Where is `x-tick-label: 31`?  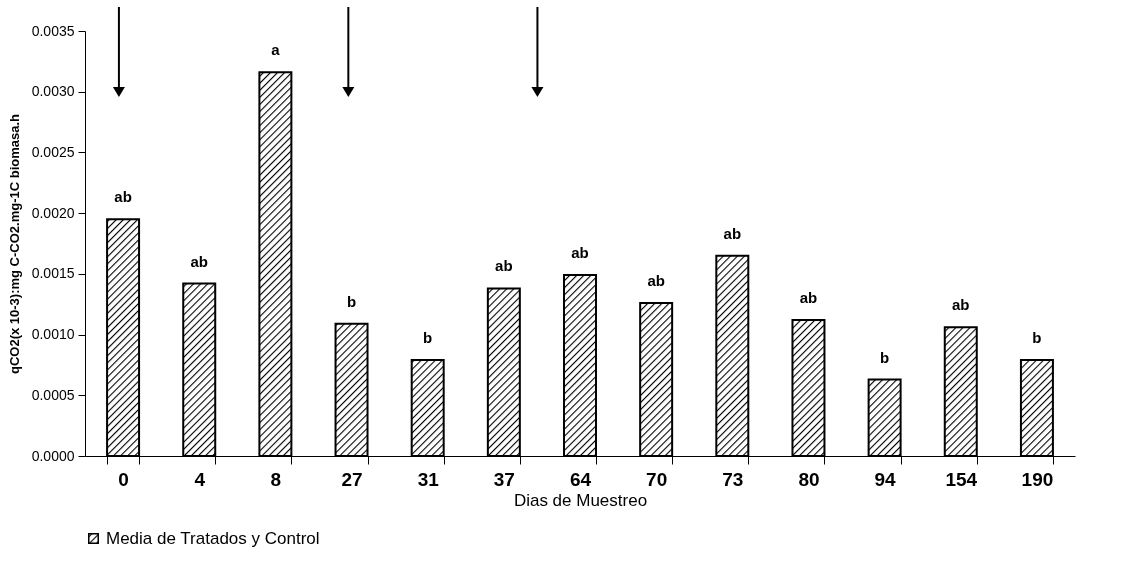
x-tick-label: 31 is located at coordinates (428, 479).